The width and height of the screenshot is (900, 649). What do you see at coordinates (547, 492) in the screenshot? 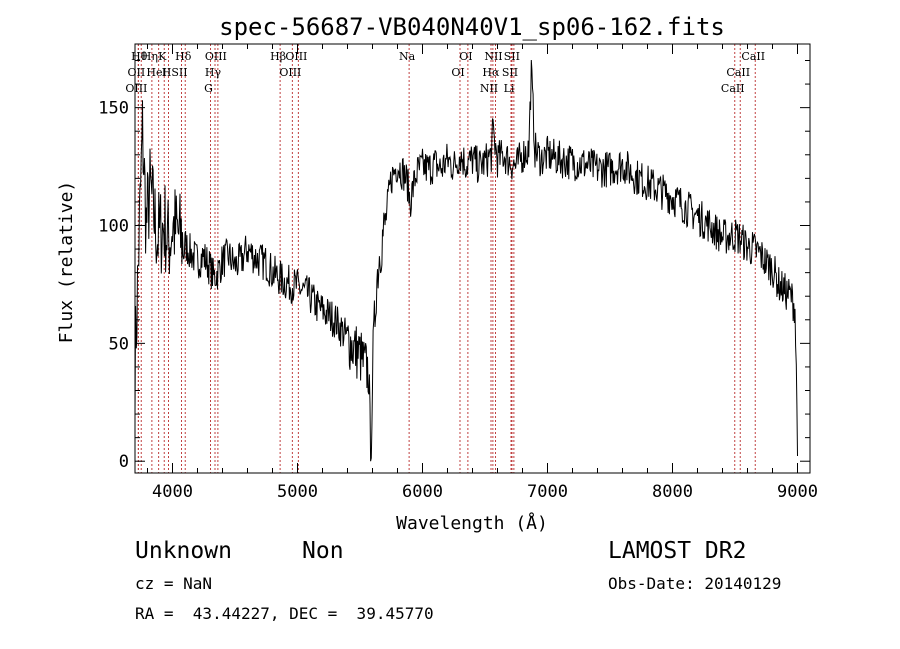
I see `x-tick-label: 7000` at bounding box center [547, 492].